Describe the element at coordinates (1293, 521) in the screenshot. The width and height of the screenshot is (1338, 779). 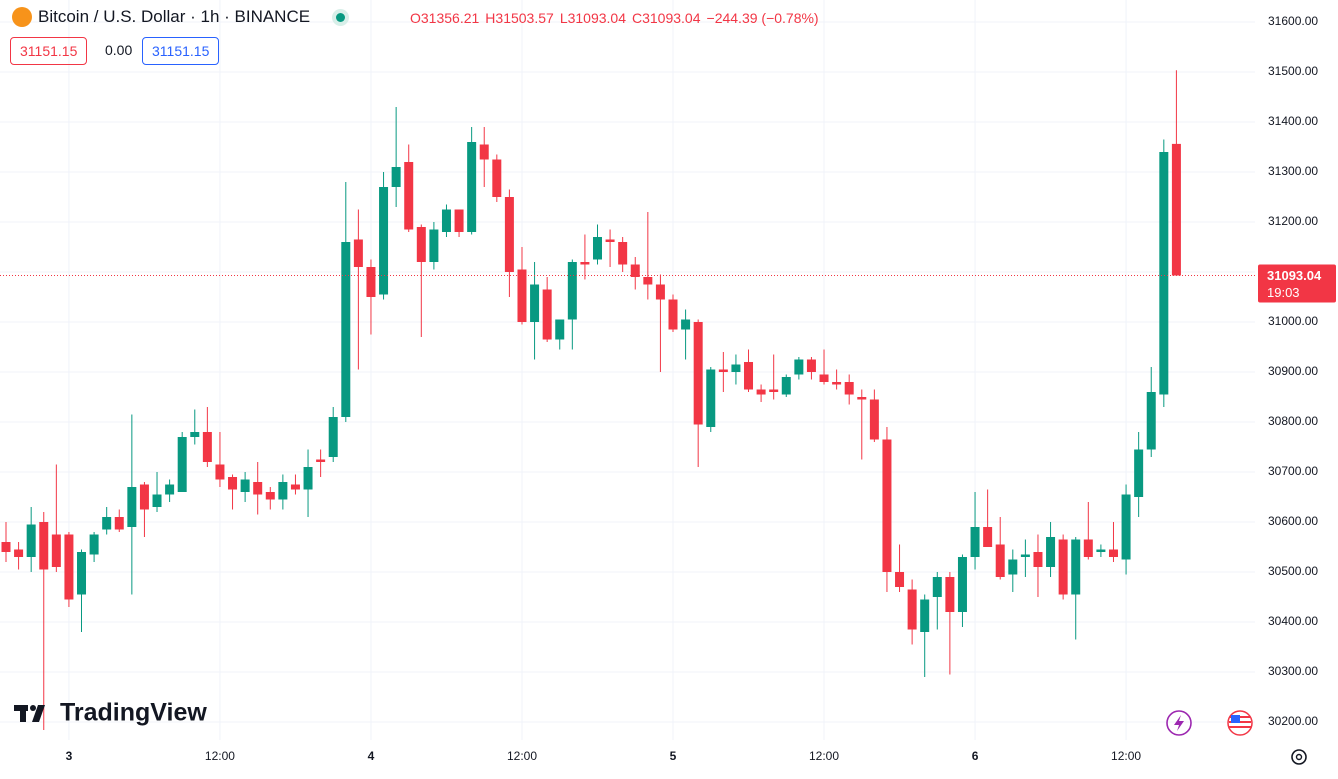
I see `y-tick-label: 30600.00` at that location.